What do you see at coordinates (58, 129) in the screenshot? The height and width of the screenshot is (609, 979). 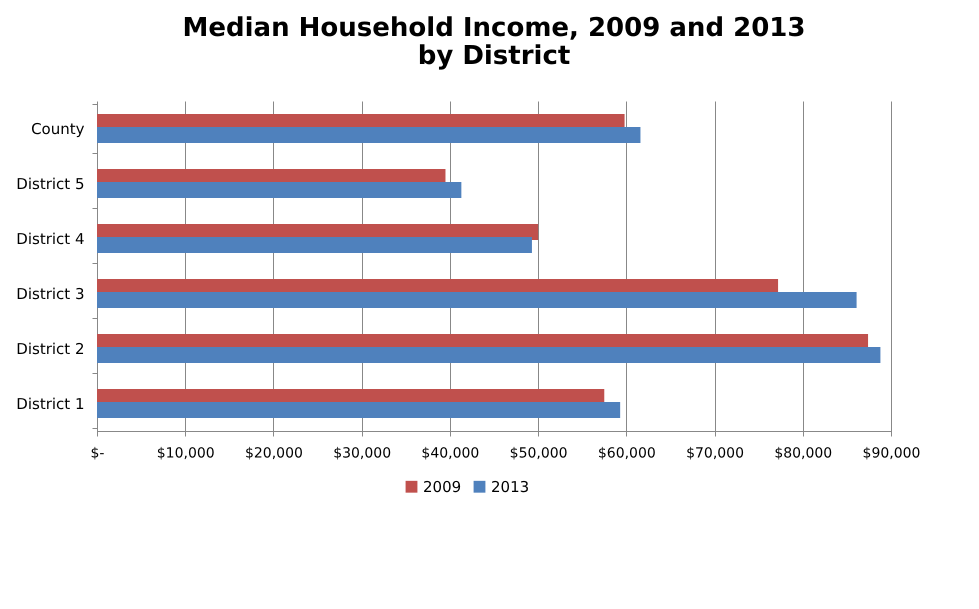 I see `y-tick-label: County` at bounding box center [58, 129].